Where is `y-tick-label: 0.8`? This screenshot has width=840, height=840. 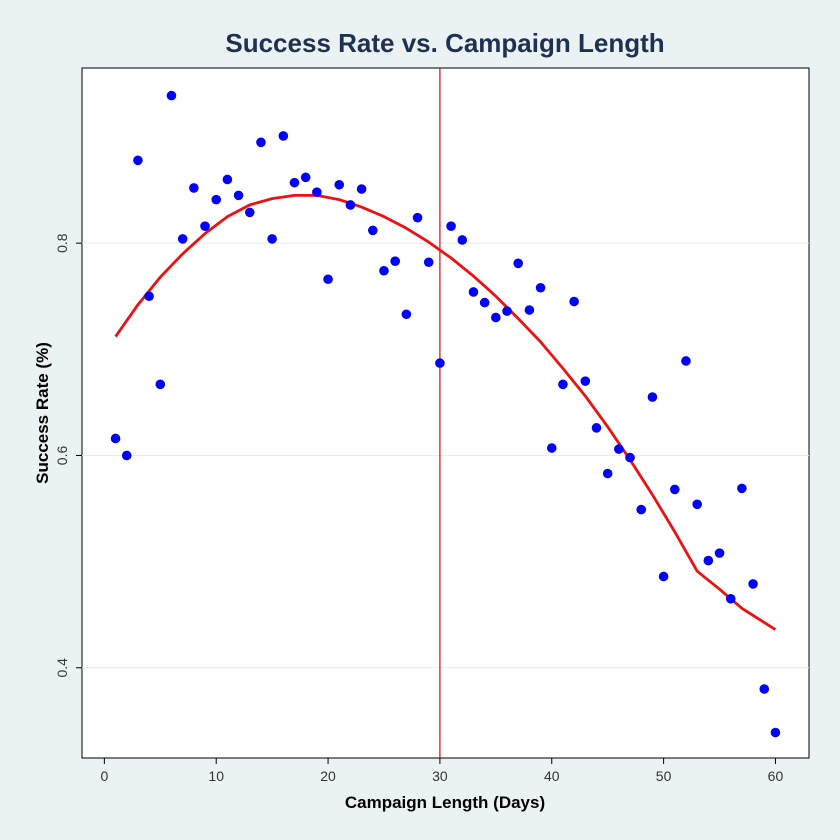 y-tick-label: 0.8 is located at coordinates (62, 243).